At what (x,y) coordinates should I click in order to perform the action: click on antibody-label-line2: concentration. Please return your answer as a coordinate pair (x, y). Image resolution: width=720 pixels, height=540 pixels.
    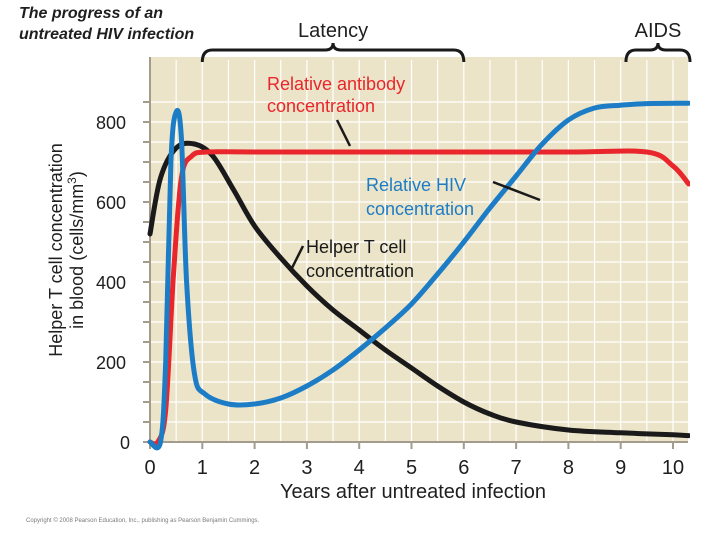
    Looking at the image, I should click on (321, 106).